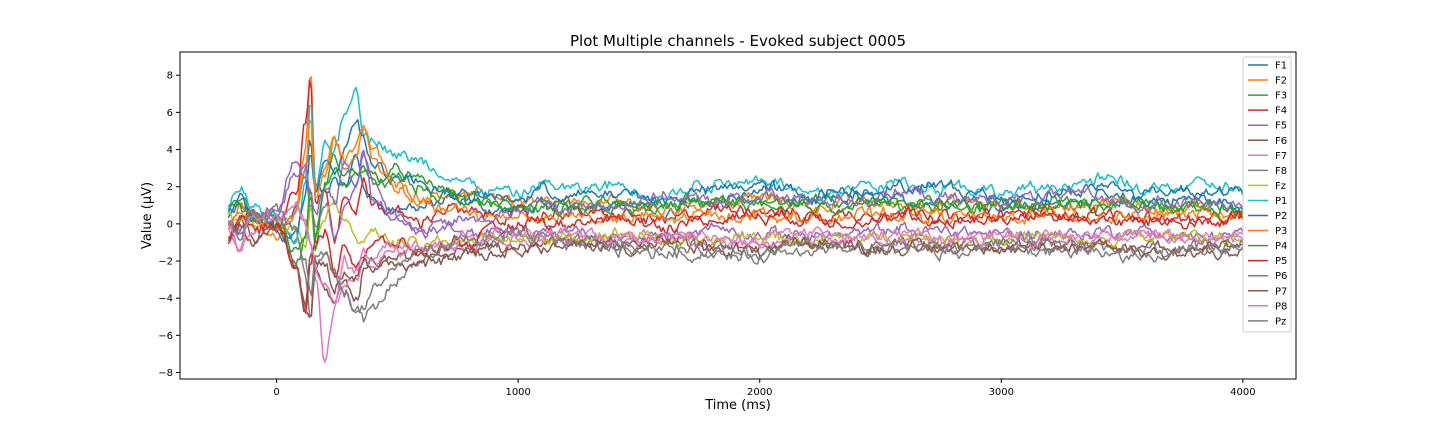 The image size is (1440, 432). I want to click on legend-label: P3, so click(1281, 231).